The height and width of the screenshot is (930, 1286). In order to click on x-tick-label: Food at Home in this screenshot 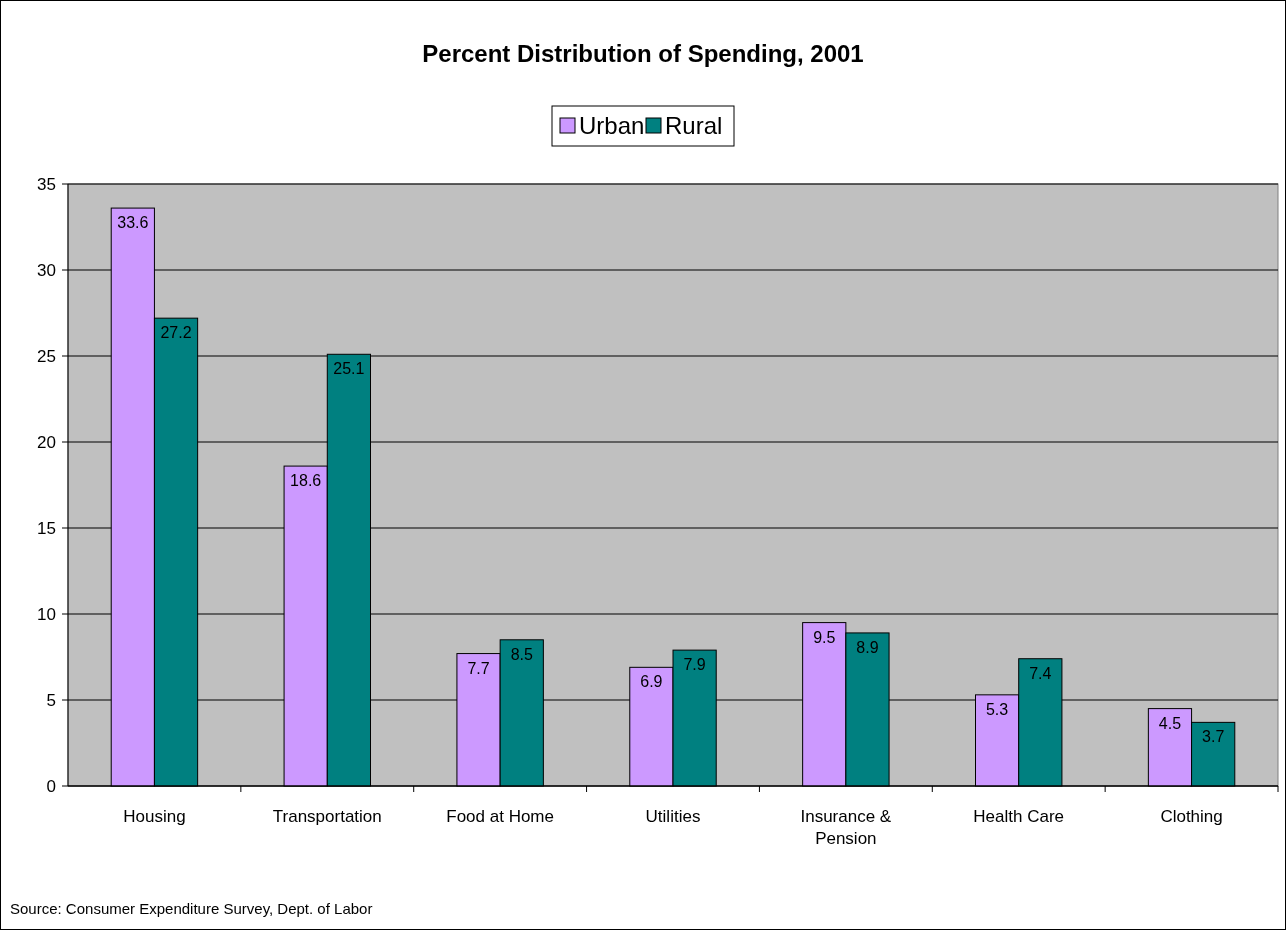, I will do `click(500, 816)`.